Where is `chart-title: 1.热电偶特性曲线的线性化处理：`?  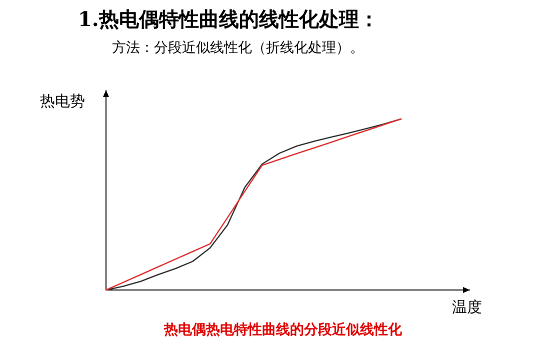
chart-title: 1.热电偶特性曲线的线性化处理： is located at coordinates (228, 19).